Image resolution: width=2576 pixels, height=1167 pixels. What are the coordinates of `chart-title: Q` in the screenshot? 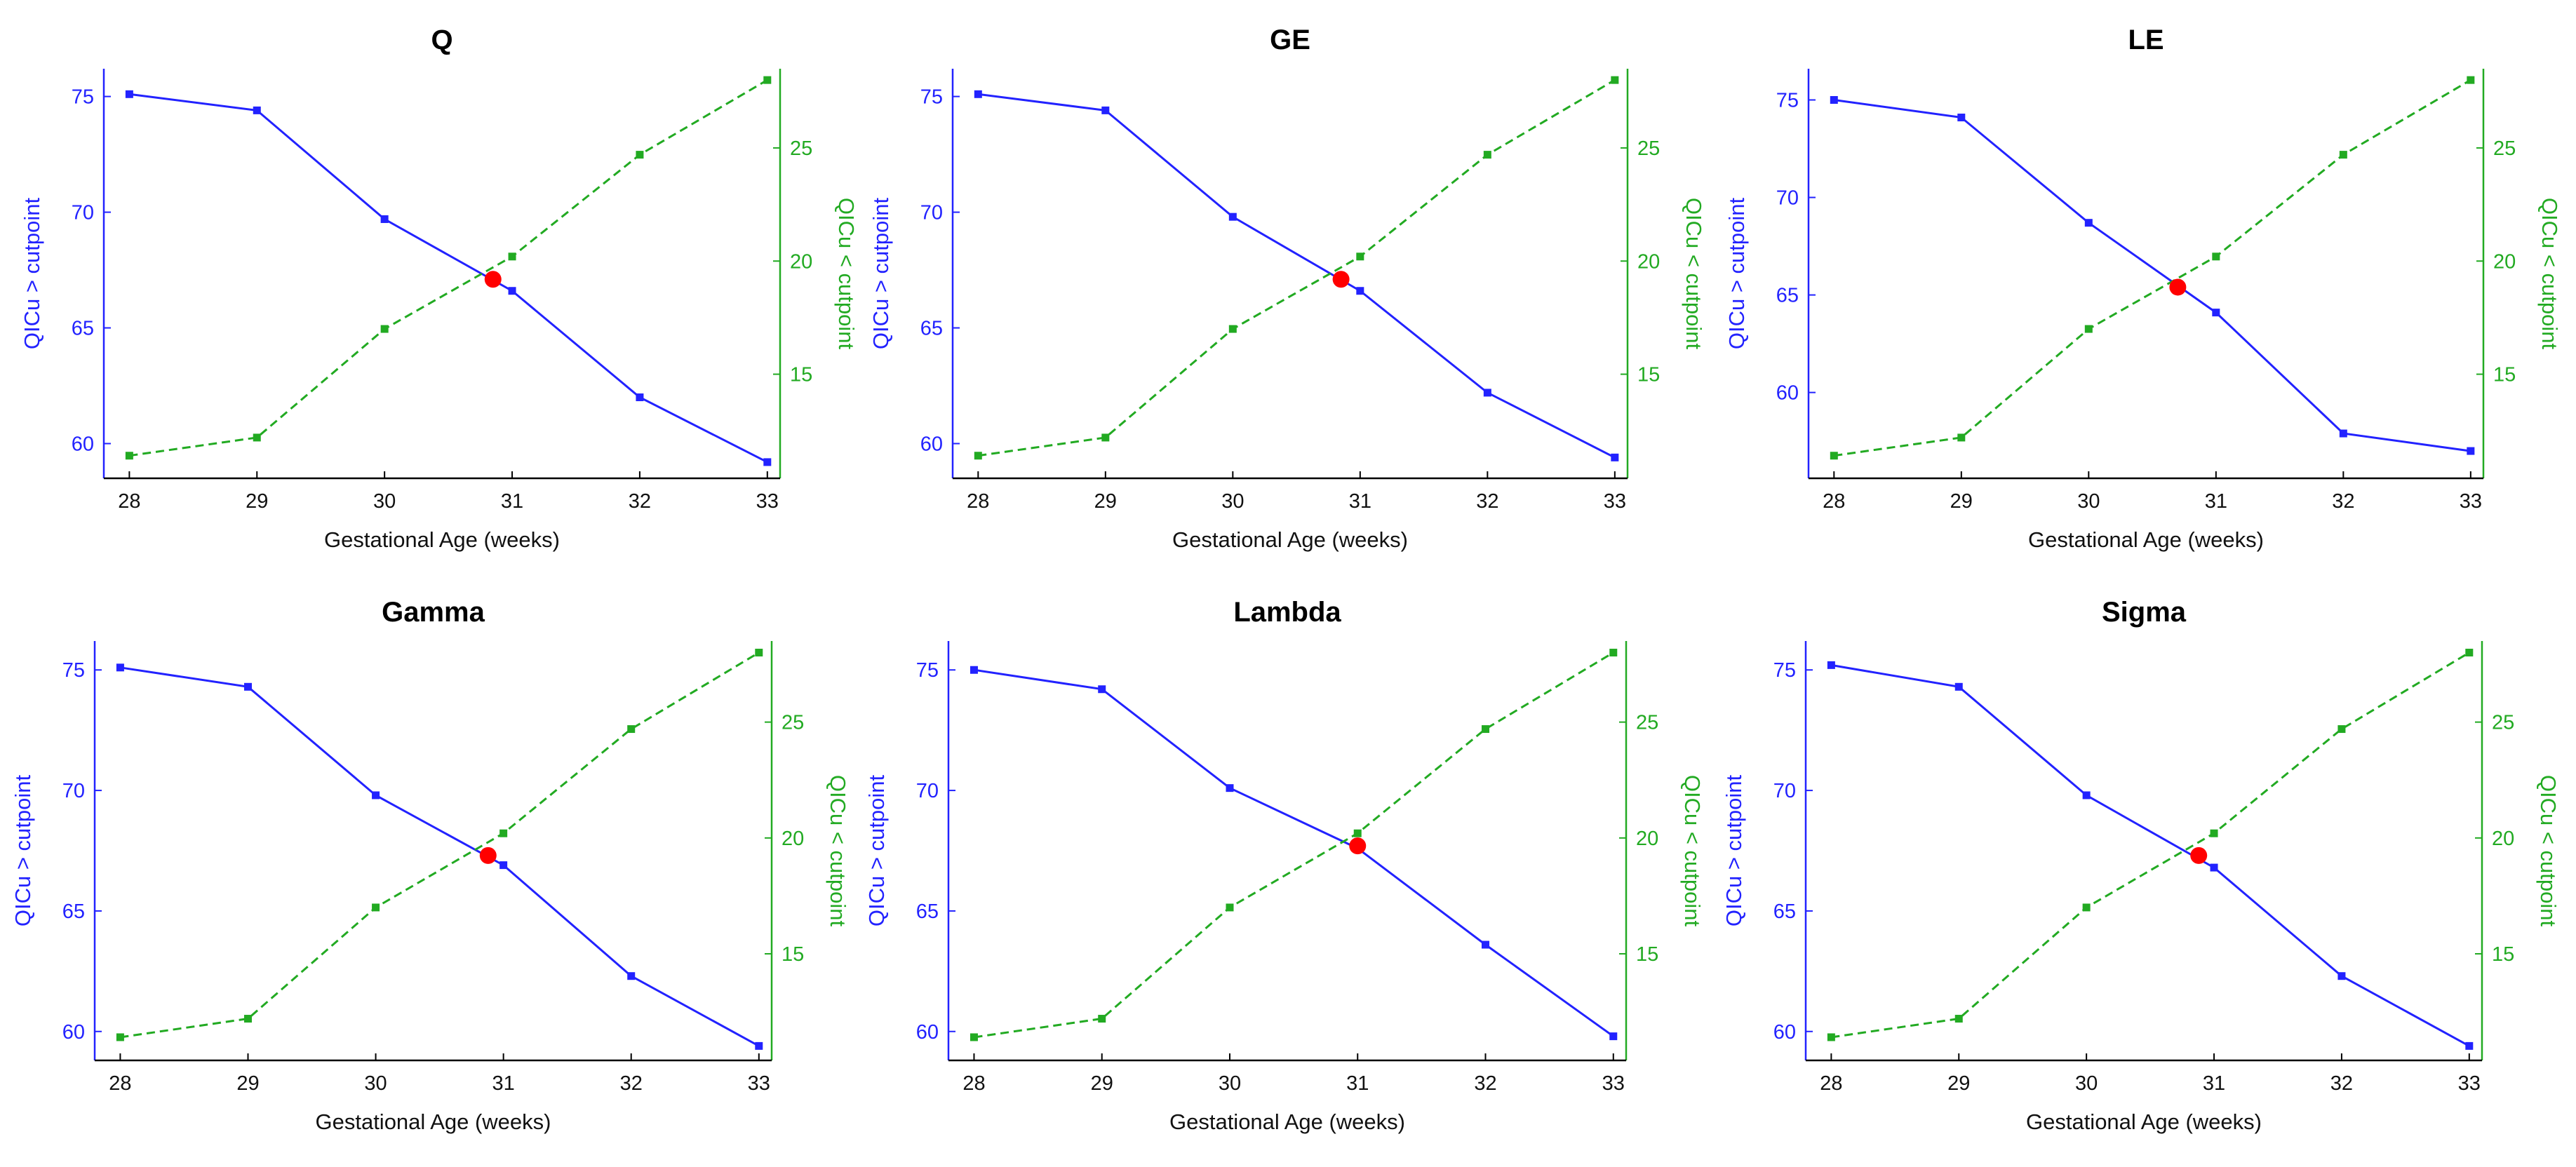 It's located at (442, 40).